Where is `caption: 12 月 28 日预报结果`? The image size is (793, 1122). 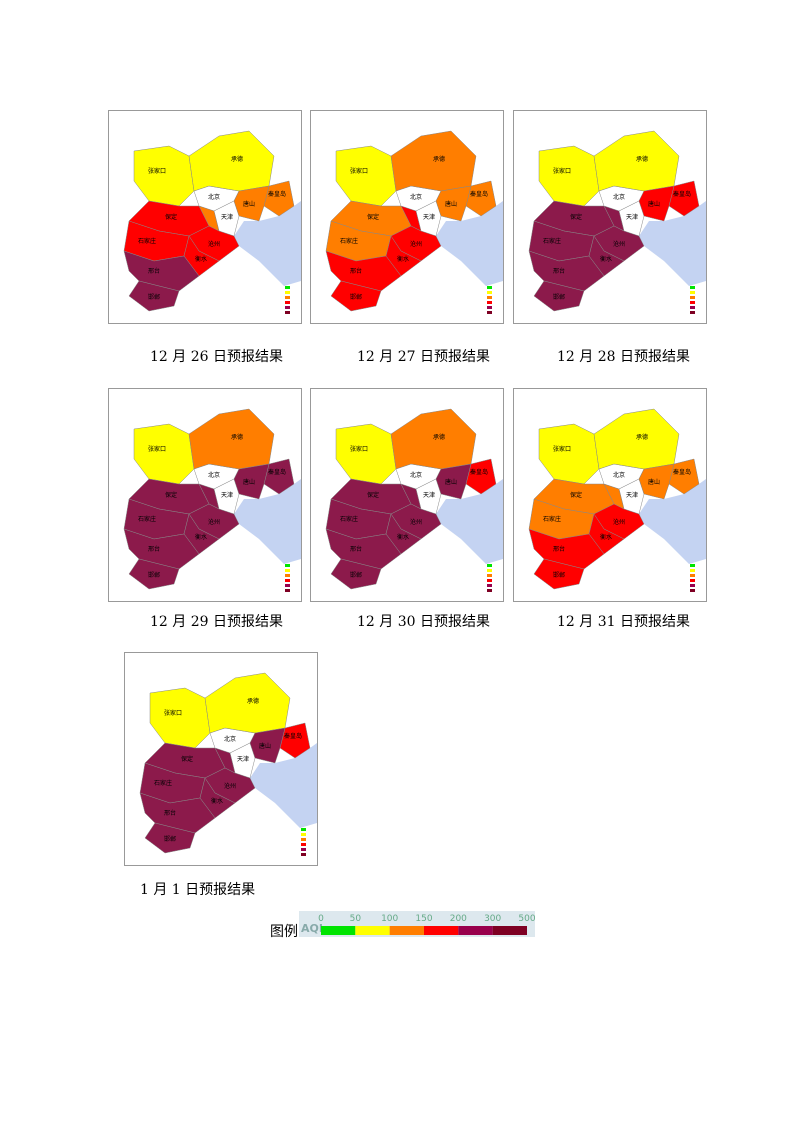
caption: 12 月 28 日预报结果 is located at coordinates (623, 357).